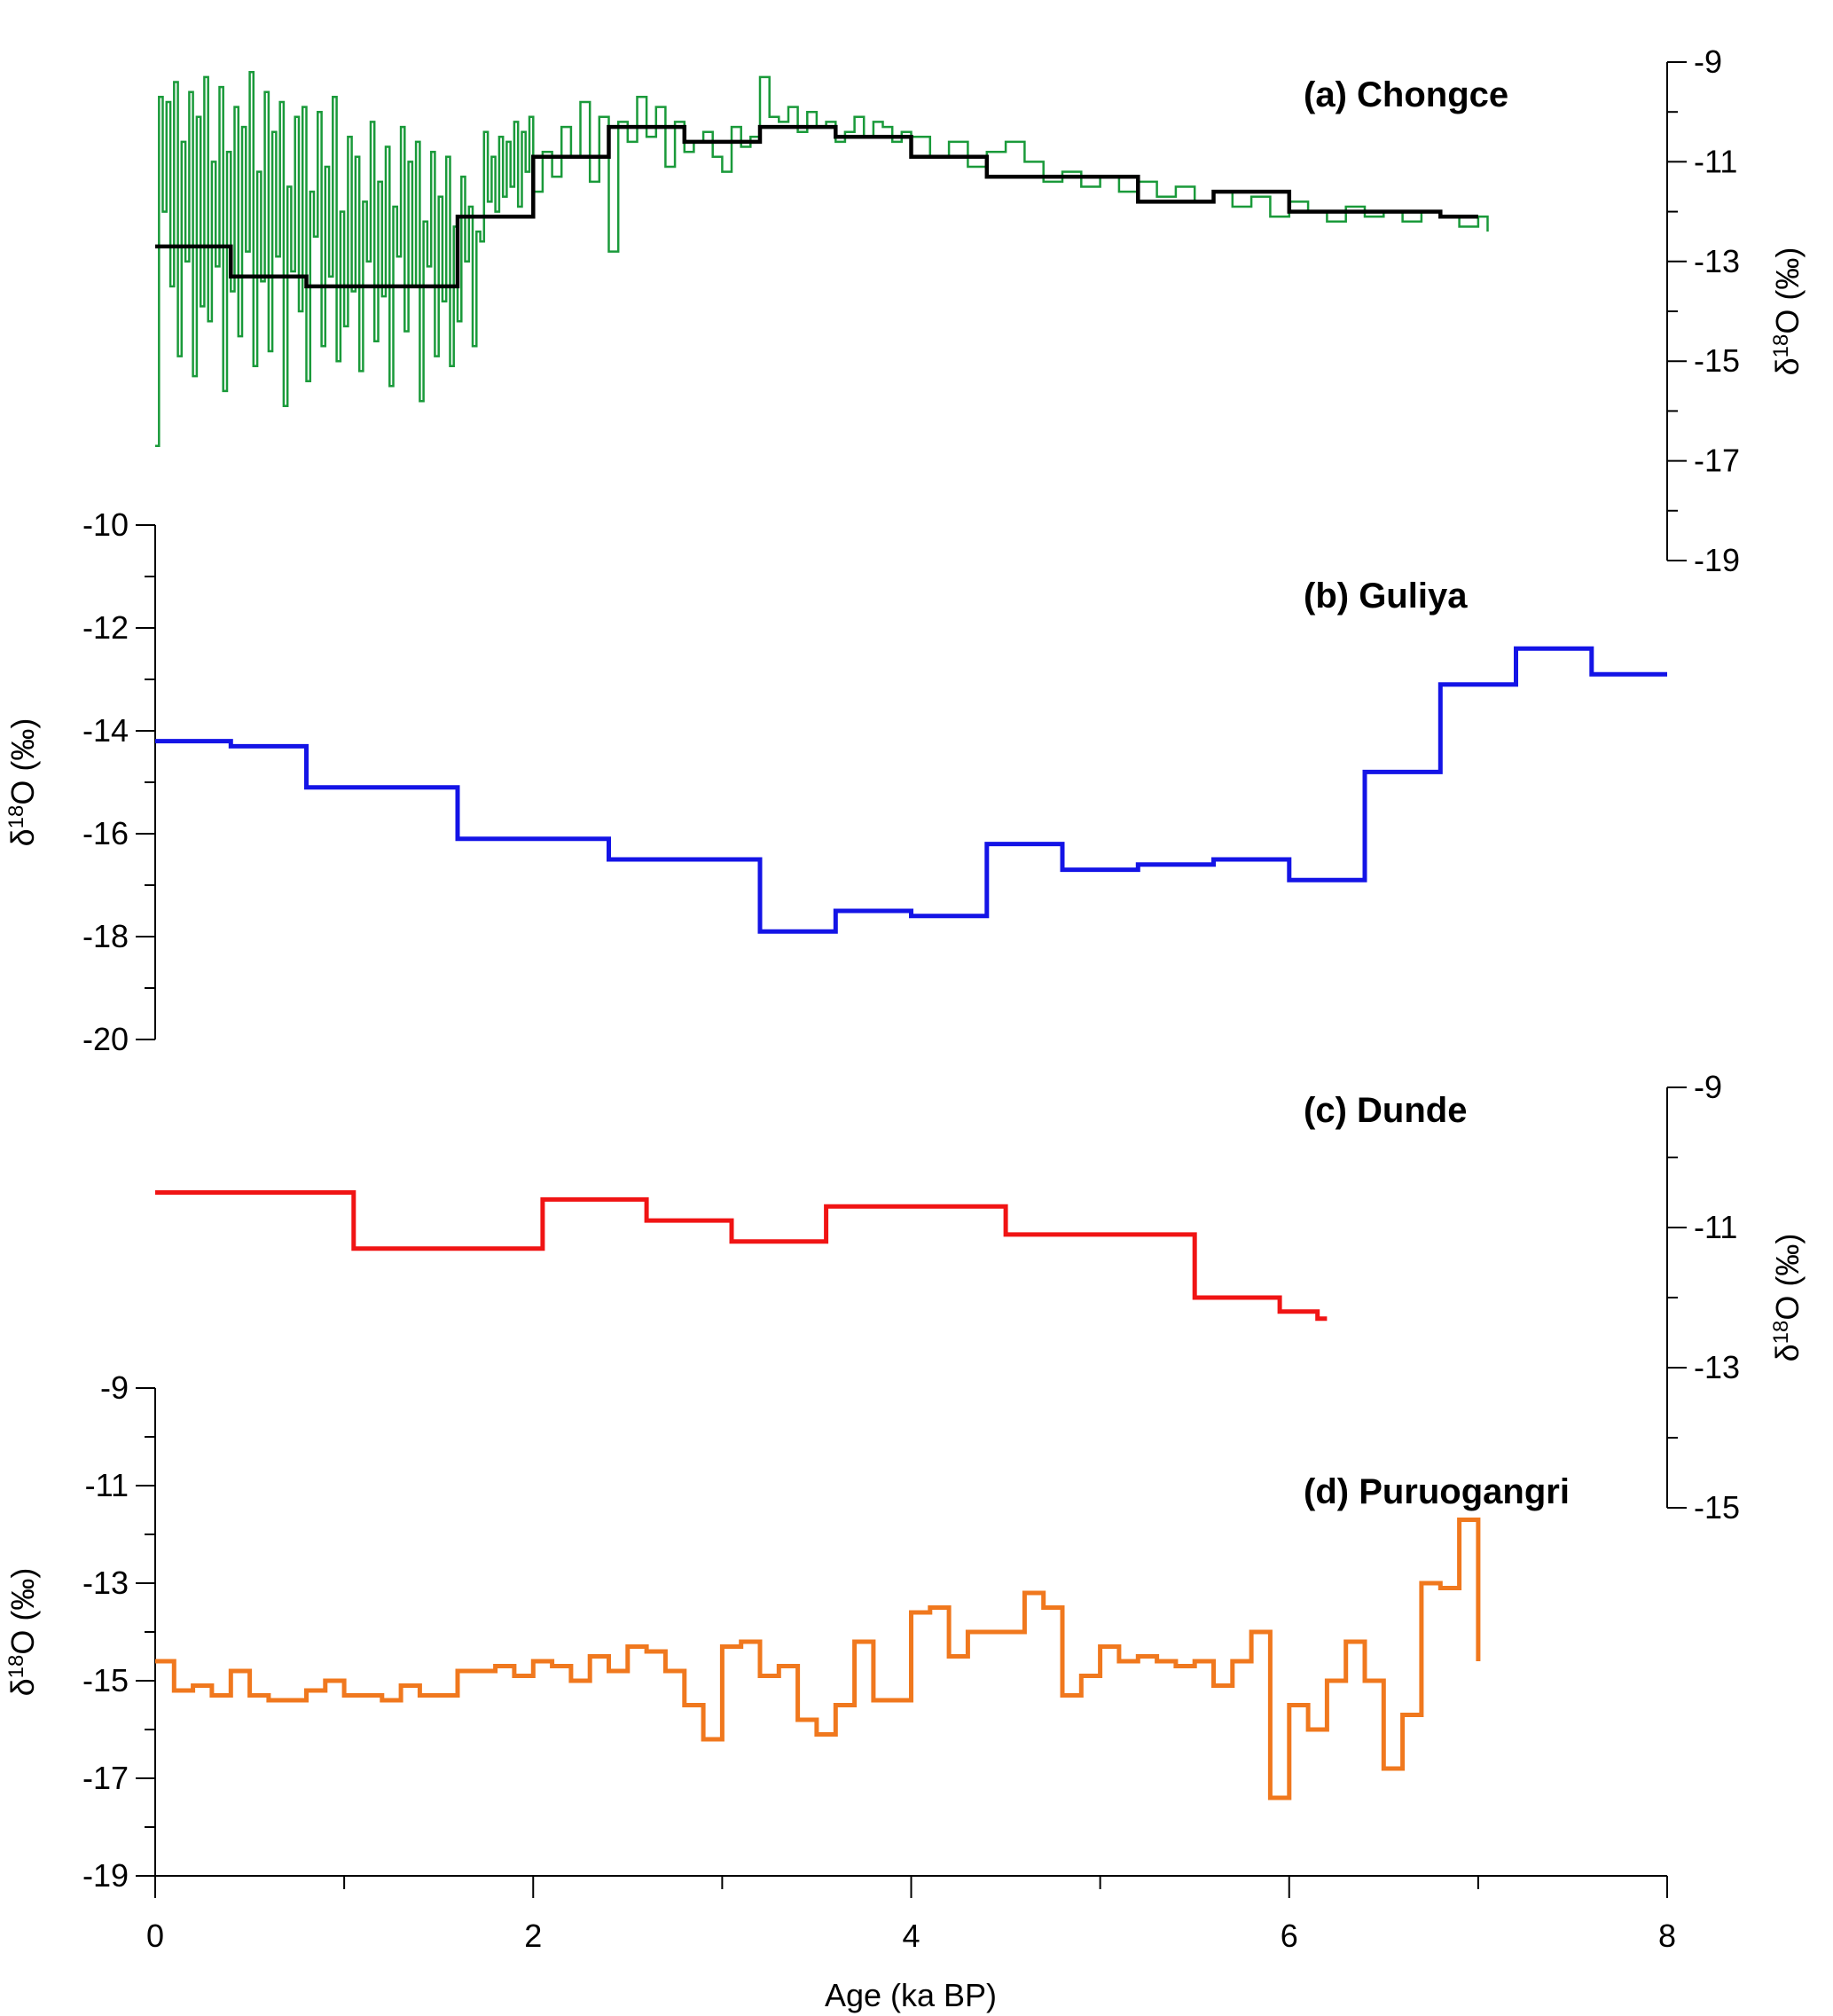  I want to click on x-tick-label: 0, so click(155, 1936).